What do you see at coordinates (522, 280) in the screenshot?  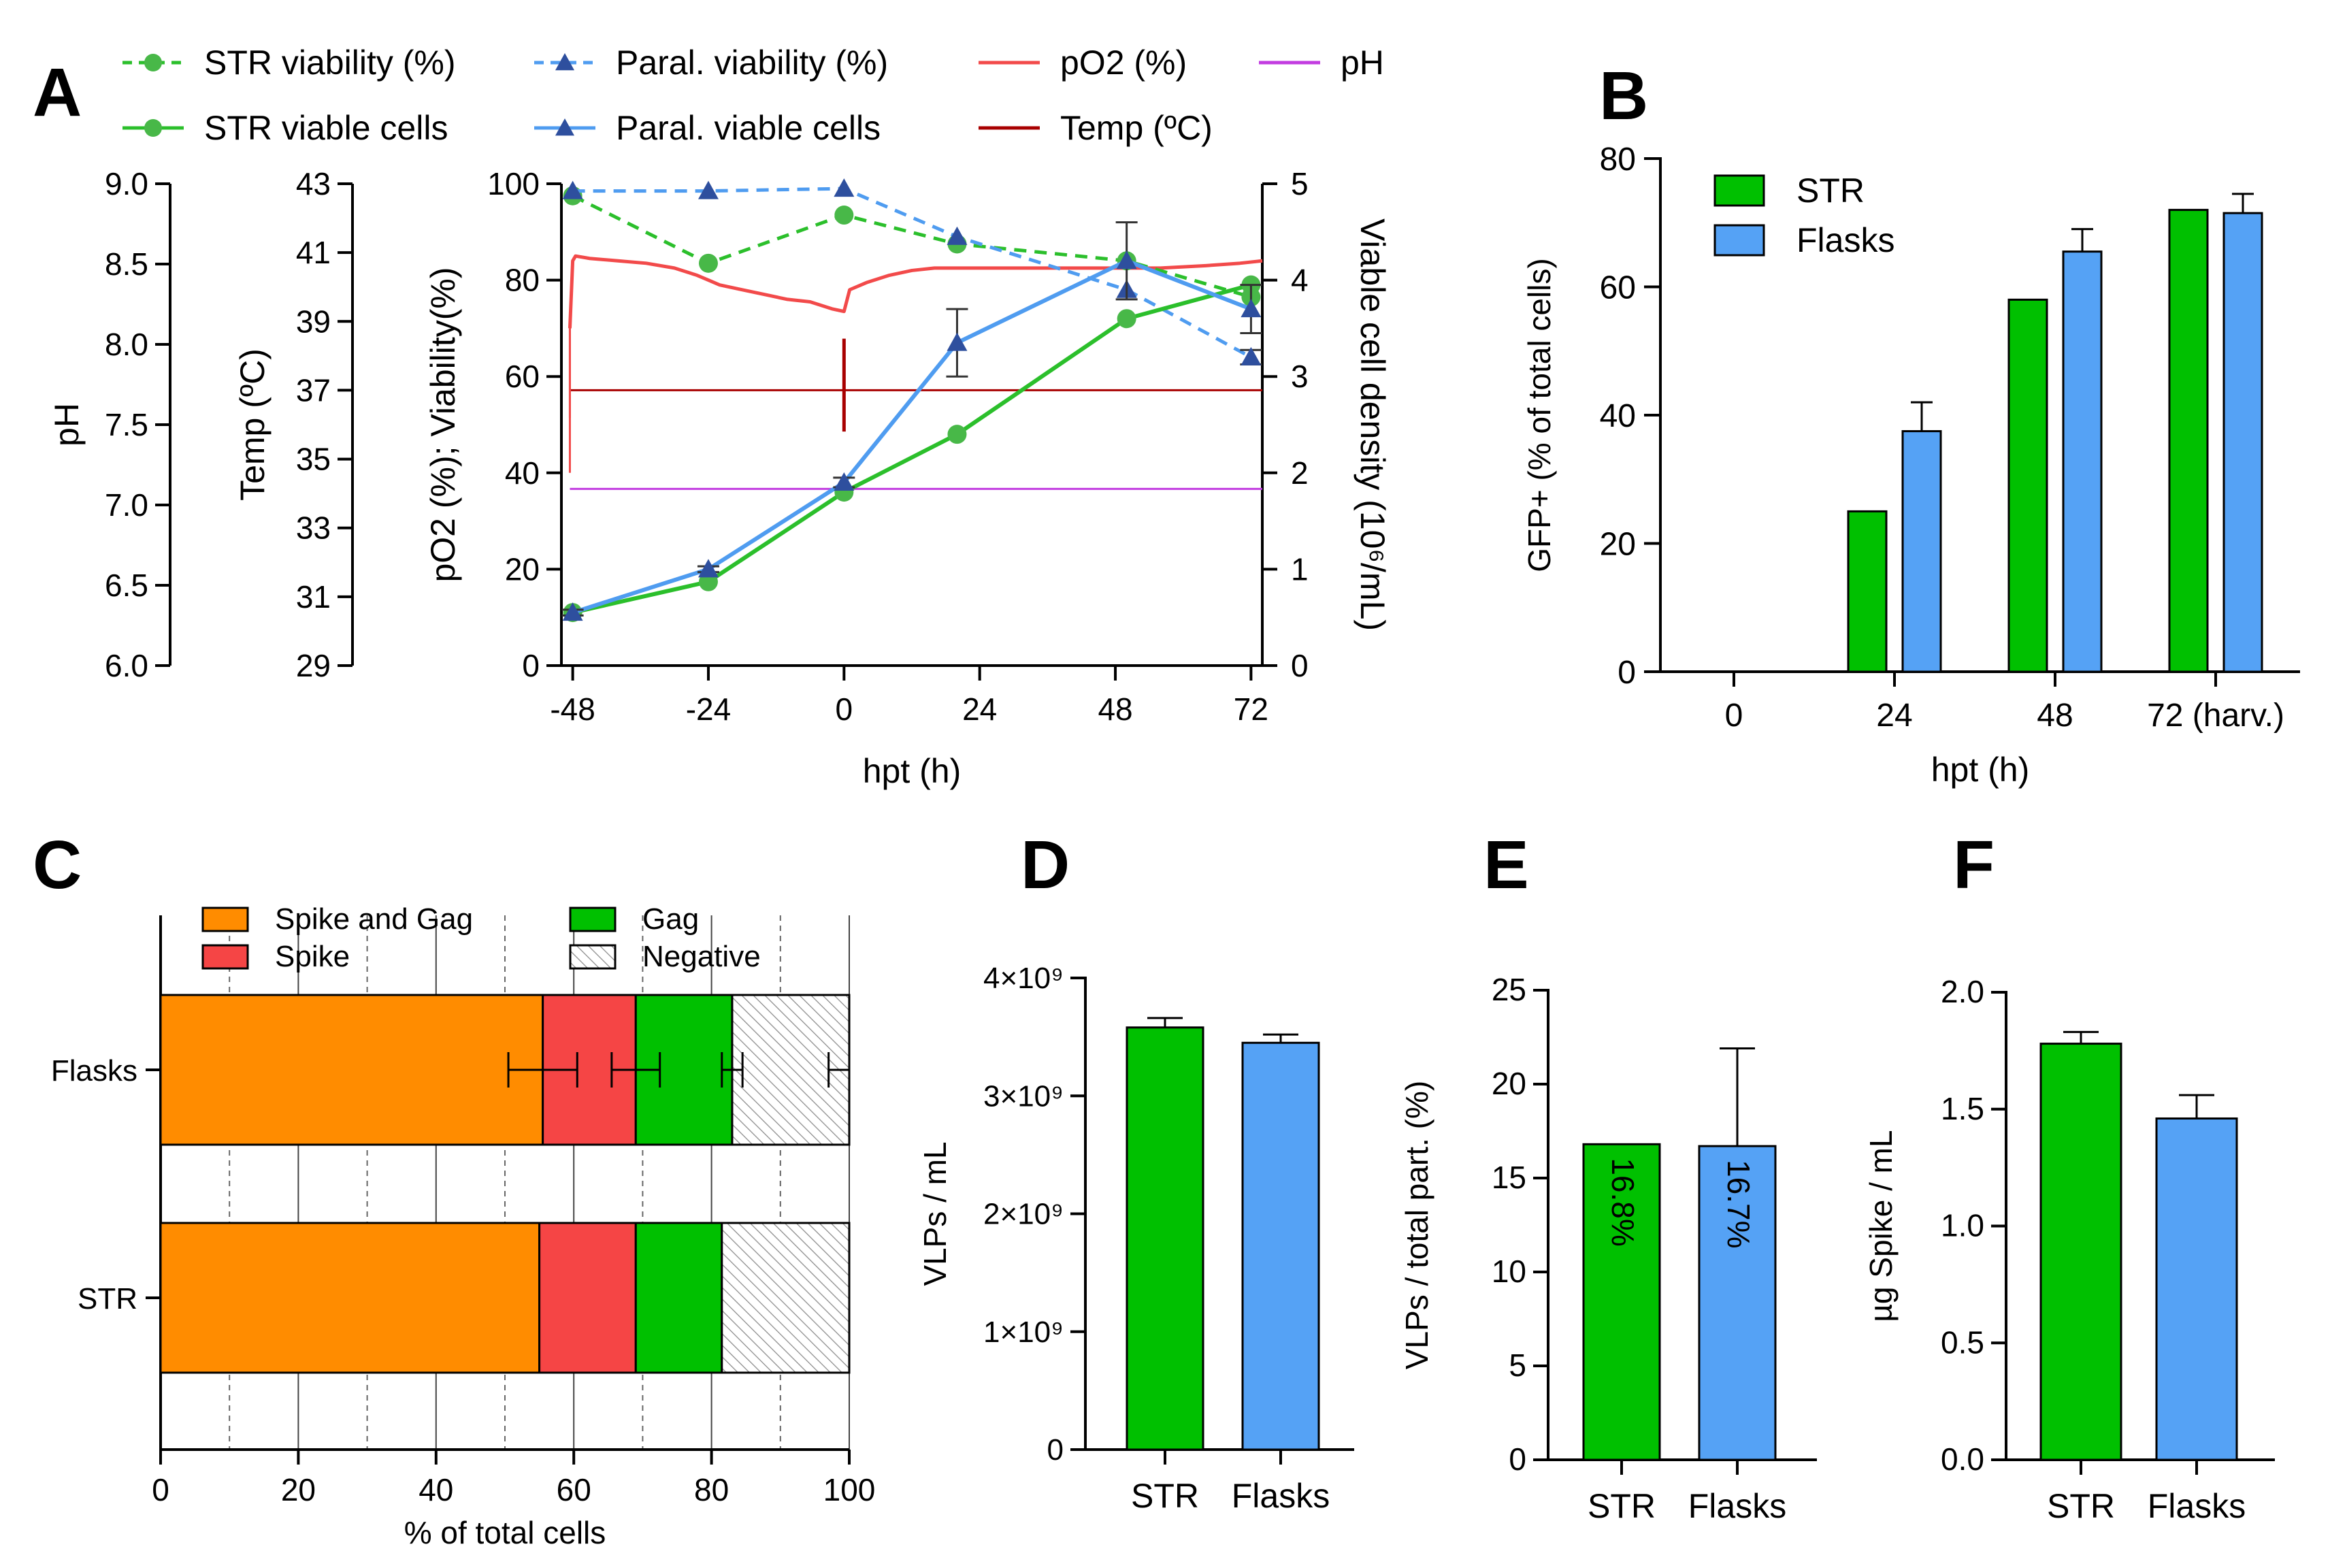 I see `left-axis-tick-label: 80` at bounding box center [522, 280].